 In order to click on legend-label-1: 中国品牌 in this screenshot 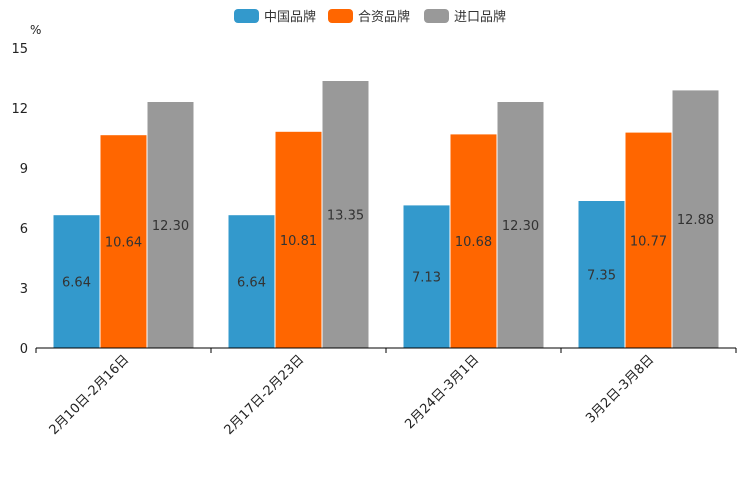, I will do `click(290, 17)`.